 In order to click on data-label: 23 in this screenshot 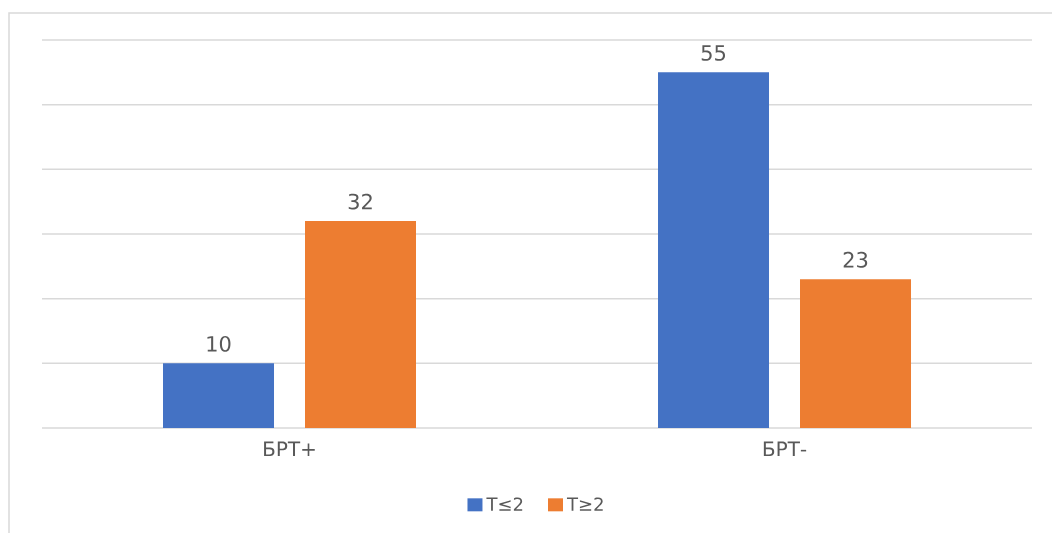, I will do `click(855, 259)`.